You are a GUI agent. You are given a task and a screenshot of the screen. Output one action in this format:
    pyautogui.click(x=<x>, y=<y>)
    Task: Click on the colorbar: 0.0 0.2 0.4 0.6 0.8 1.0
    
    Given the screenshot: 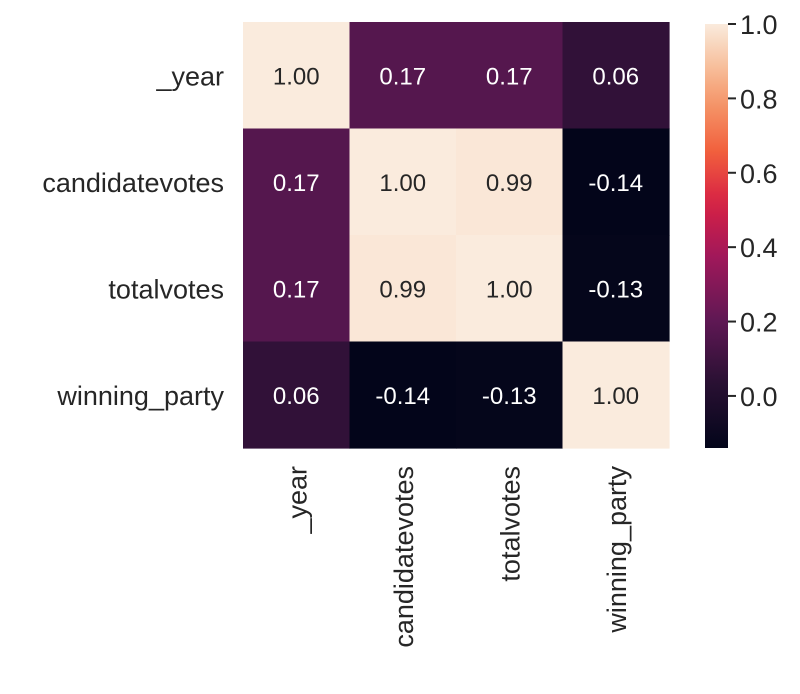 What is the action you would take?
    pyautogui.click(x=741, y=229)
    